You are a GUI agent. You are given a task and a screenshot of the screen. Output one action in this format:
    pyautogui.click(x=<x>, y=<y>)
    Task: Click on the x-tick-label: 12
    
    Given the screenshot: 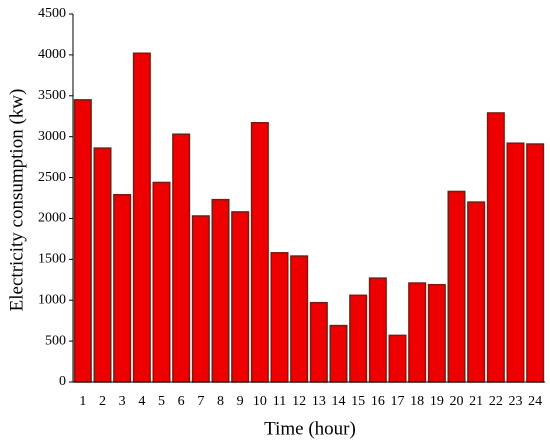 What is the action you would take?
    pyautogui.click(x=299, y=401)
    